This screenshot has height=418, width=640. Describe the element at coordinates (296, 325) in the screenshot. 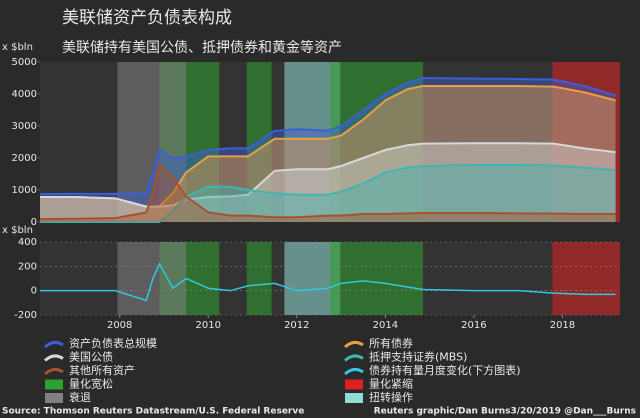

I see `x-tick-label: 2012` at that location.